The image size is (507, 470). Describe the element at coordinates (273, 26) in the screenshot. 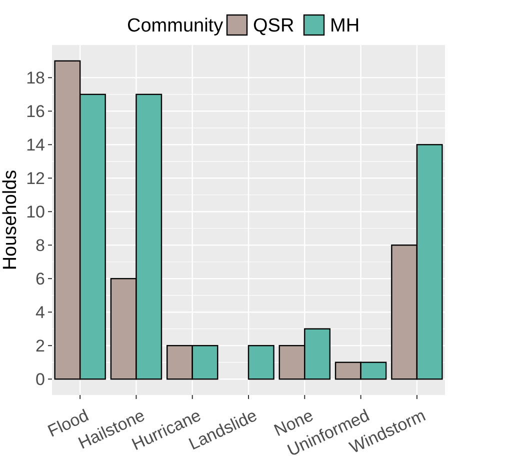

I see `legend-label: QSR` at that location.